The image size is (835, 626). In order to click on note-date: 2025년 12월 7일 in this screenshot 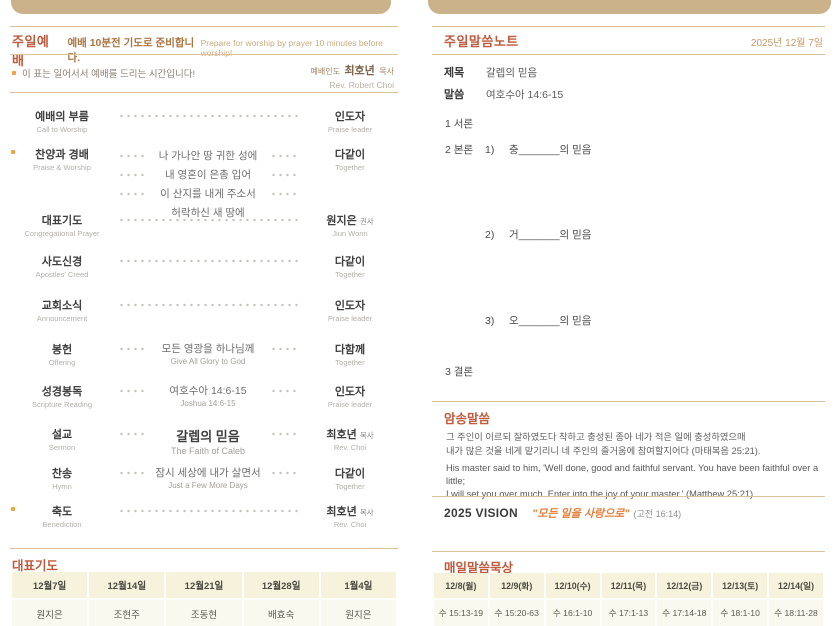, I will do `click(786, 43)`.